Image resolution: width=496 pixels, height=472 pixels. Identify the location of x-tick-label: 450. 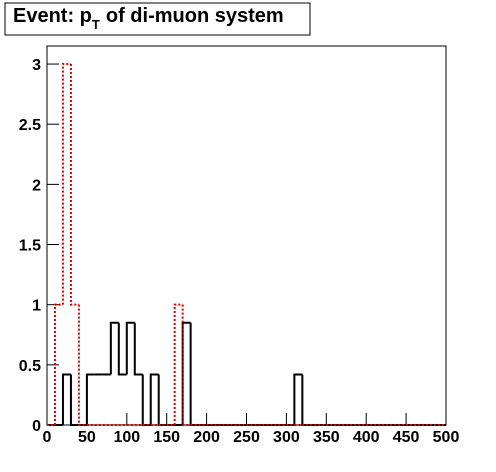
(406, 437).